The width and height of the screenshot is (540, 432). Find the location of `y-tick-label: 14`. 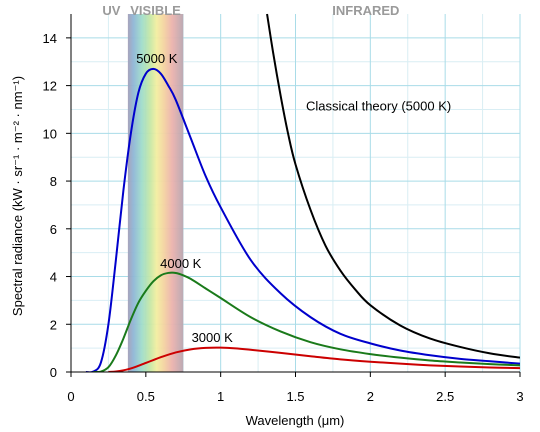

y-tick-label: 14 is located at coordinates (50, 38).